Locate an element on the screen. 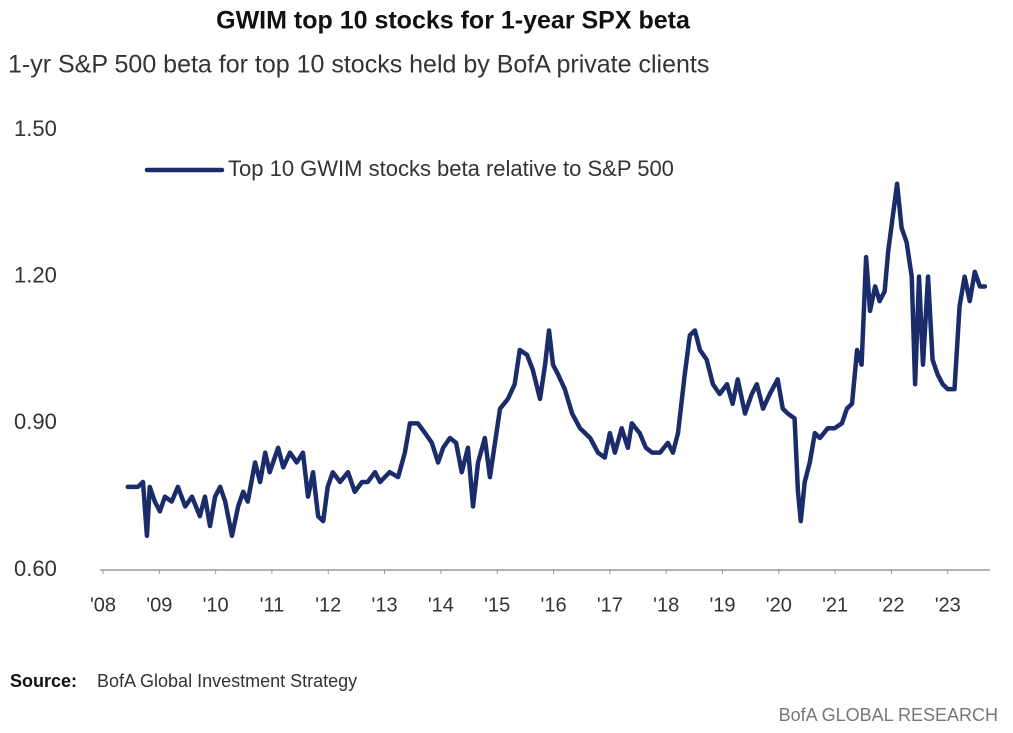  source-label: Source: is located at coordinates (43, 681).